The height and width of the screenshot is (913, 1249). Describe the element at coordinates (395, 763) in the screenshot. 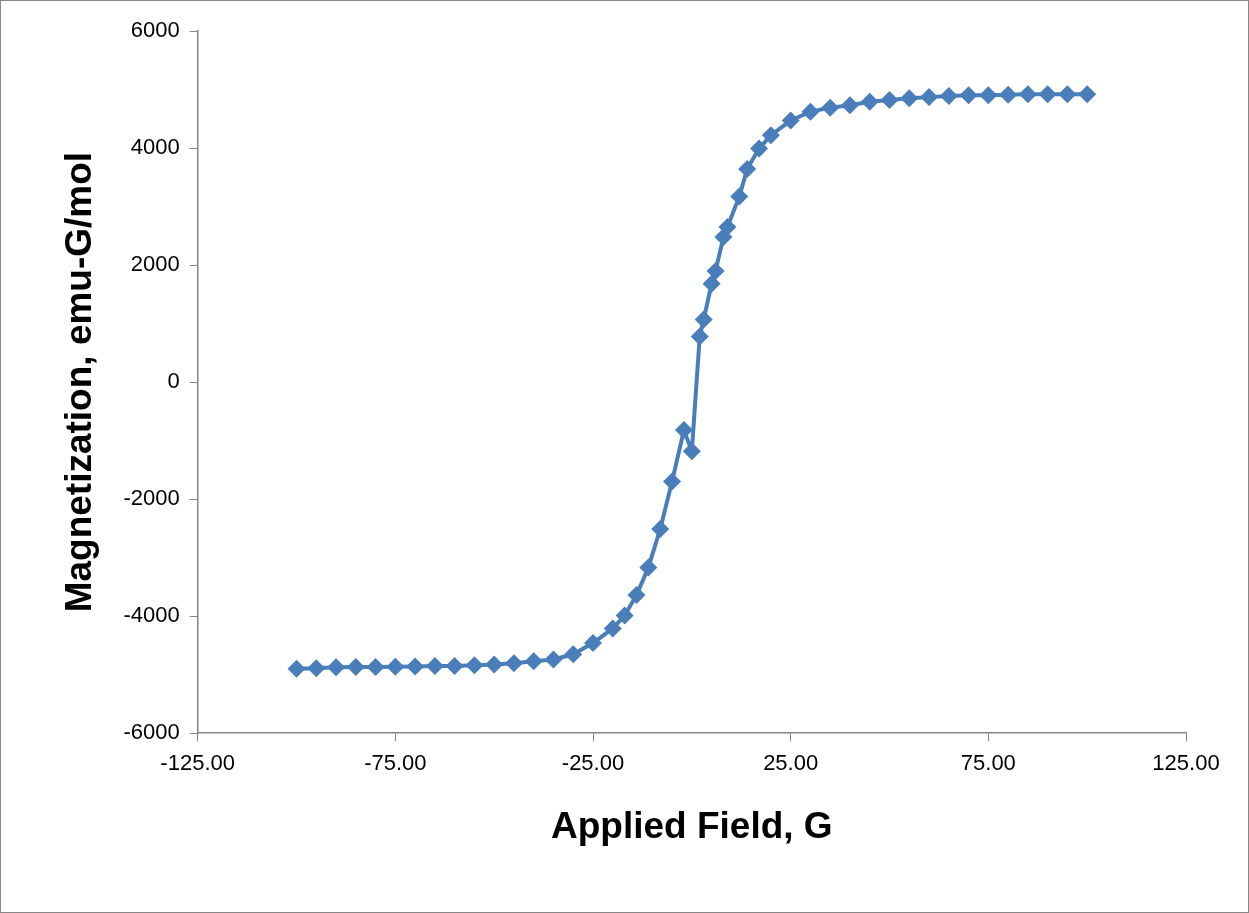

I see `x-tick-label: -75.00` at that location.